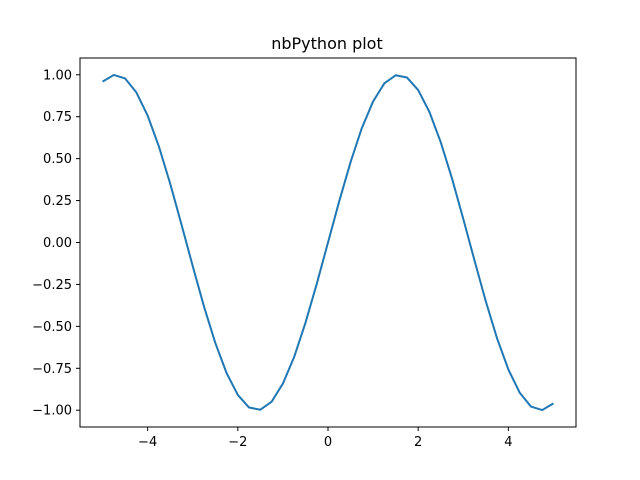 The image size is (640, 480). Describe the element at coordinates (52, 285) in the screenshot. I see `y-tick-label: −0.25` at that location.